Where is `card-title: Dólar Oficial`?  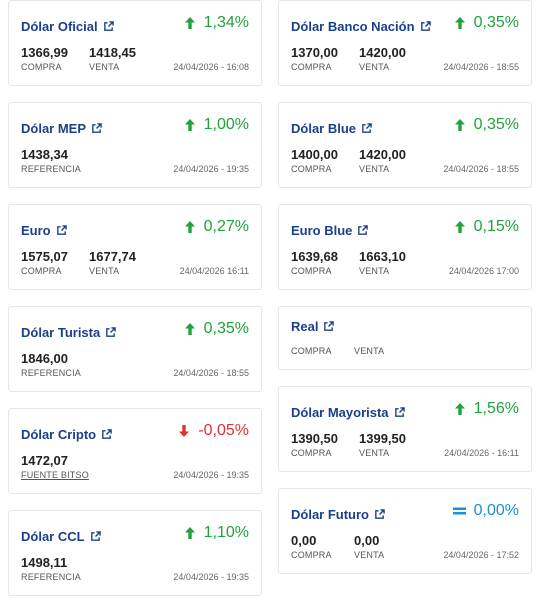 card-title: Dólar Oficial is located at coordinates (59, 26).